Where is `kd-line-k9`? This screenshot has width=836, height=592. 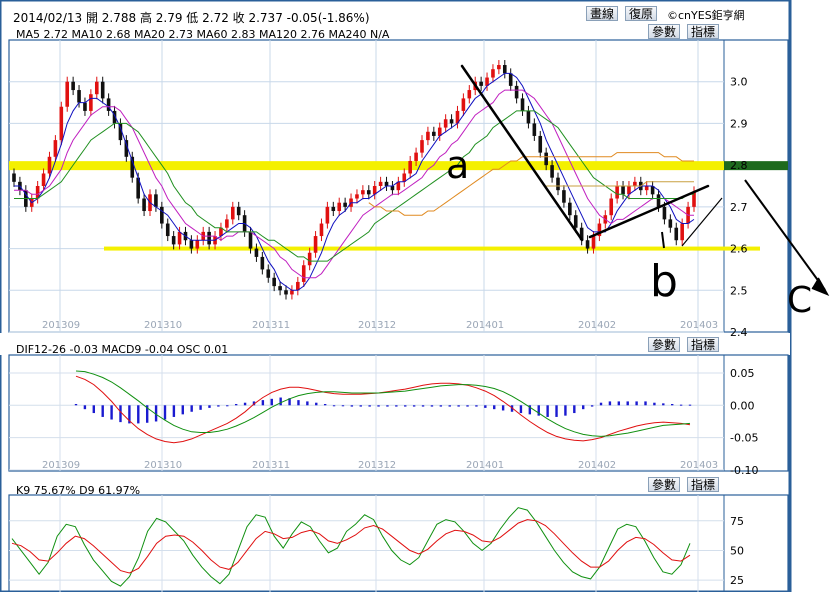
kd-line-k9 is located at coordinates (351, 547).